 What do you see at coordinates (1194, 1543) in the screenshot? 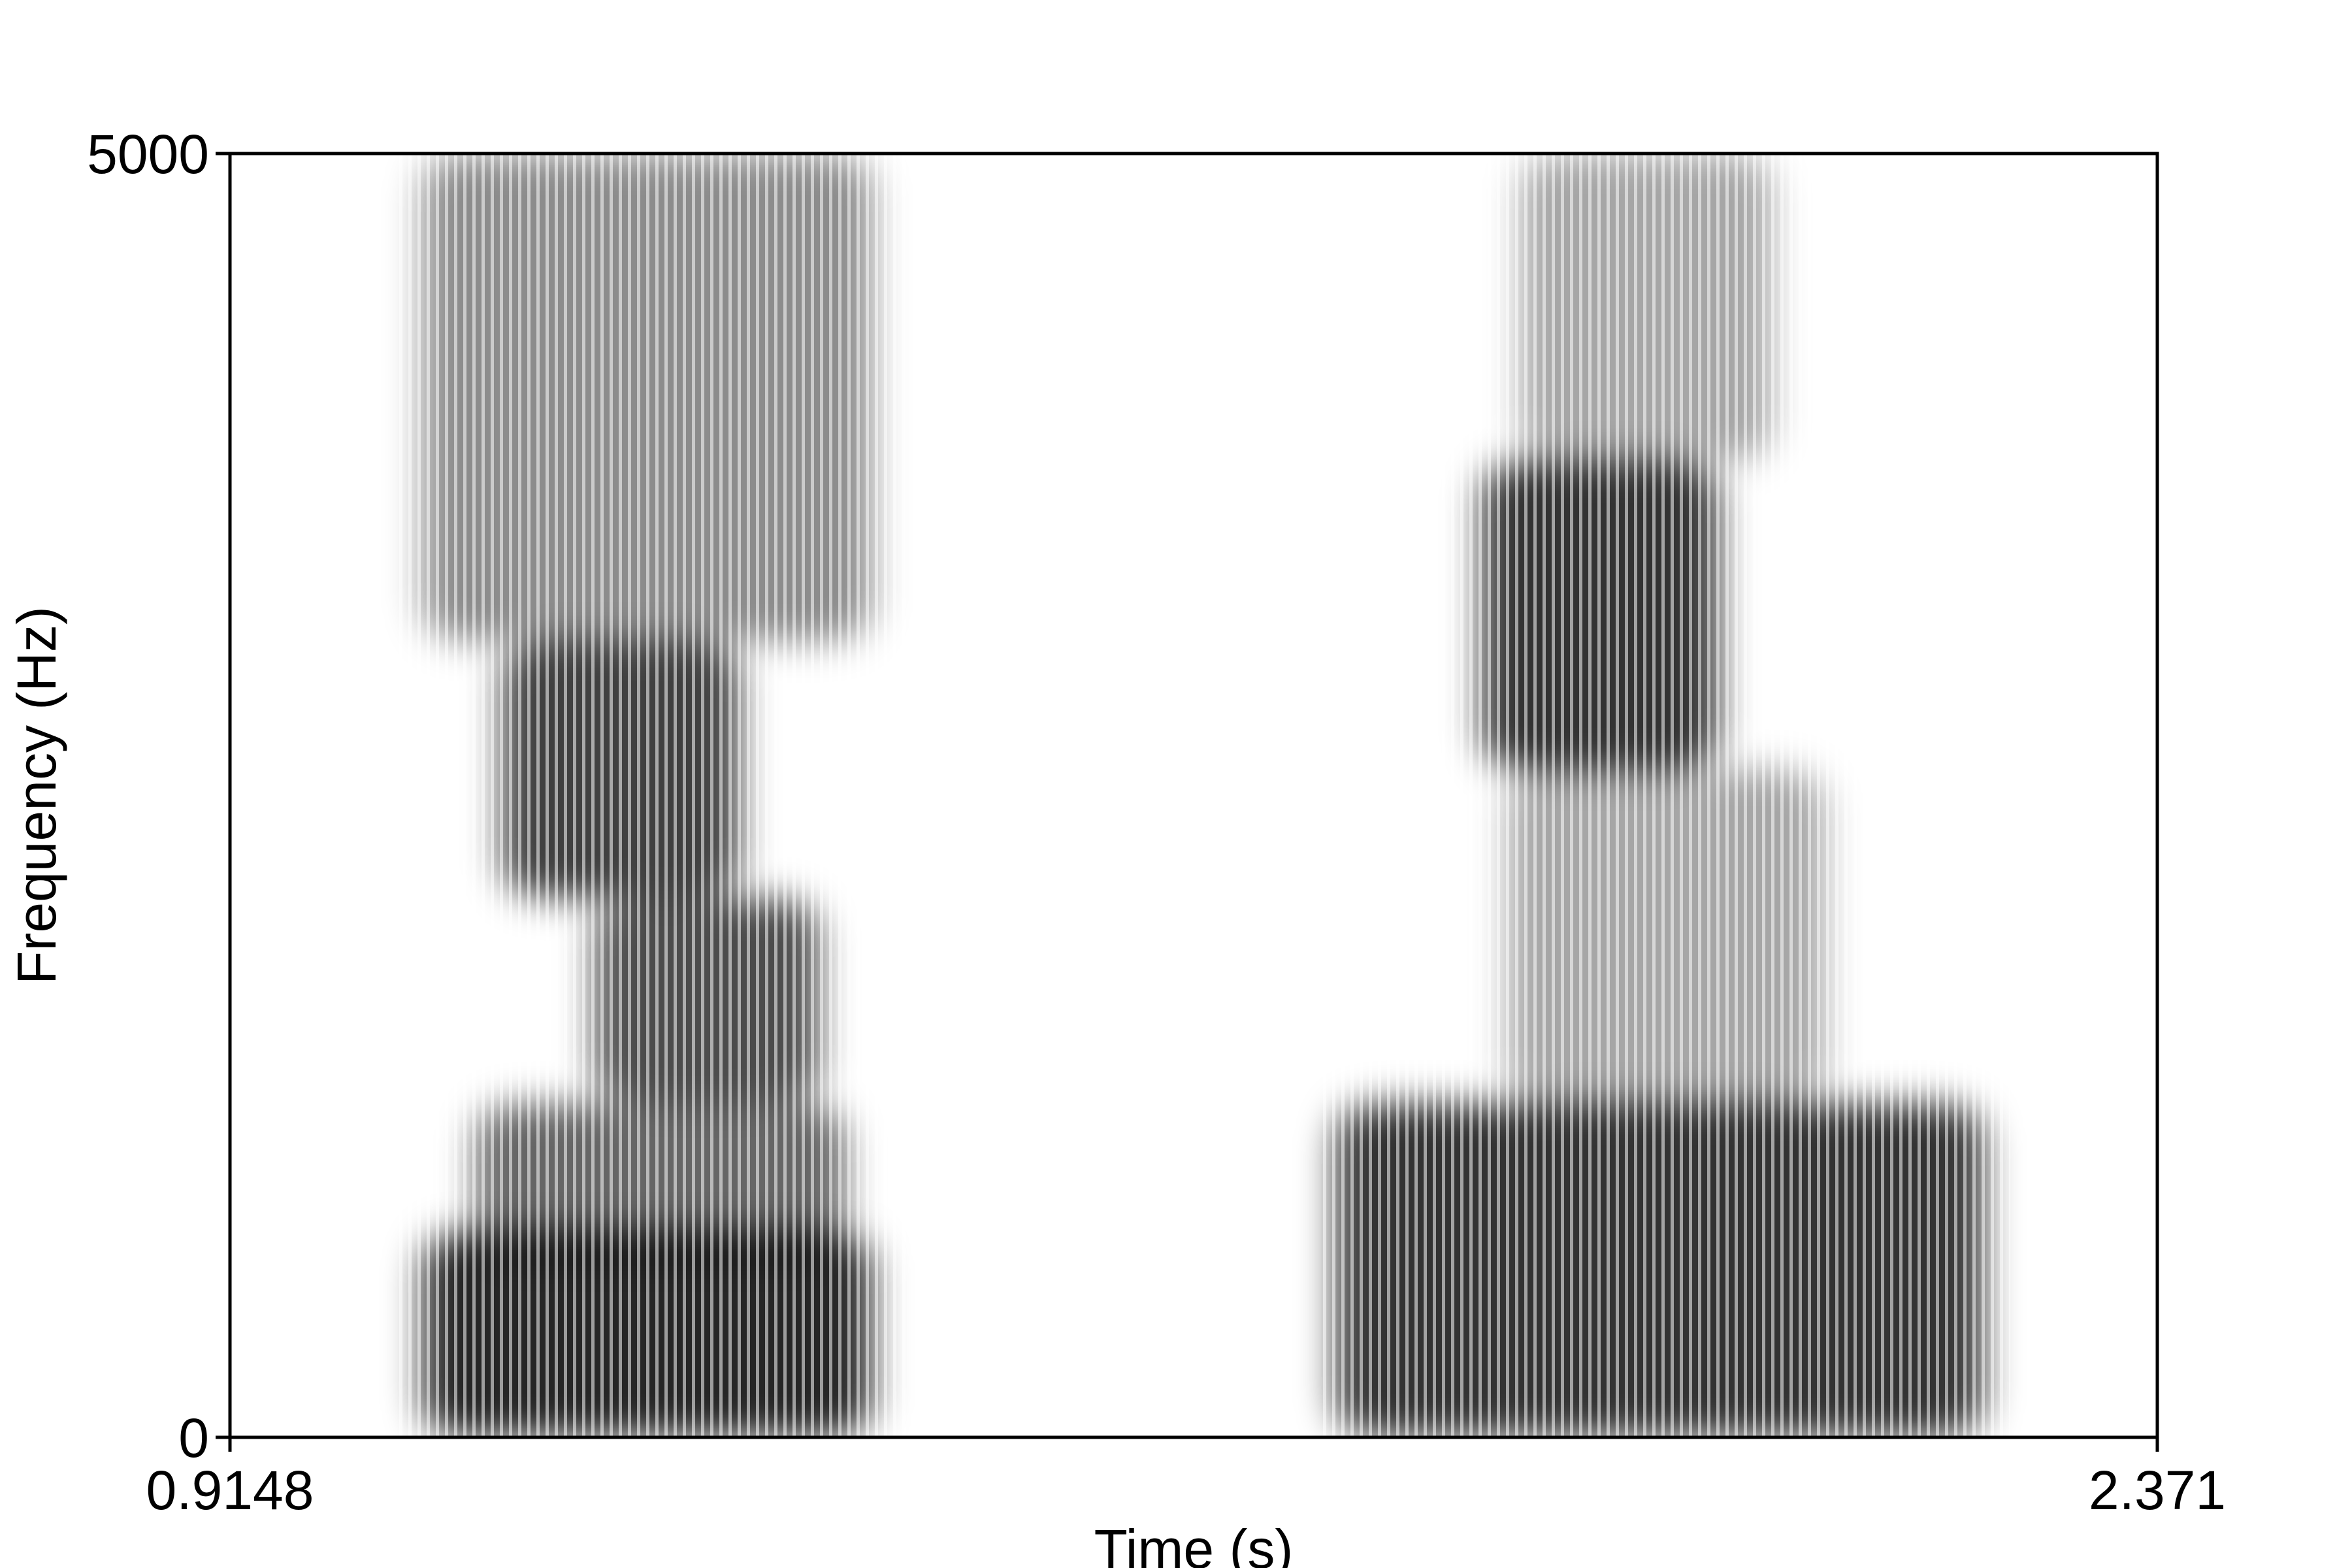
I see `x-axis-title: Time (s)` at bounding box center [1194, 1543].